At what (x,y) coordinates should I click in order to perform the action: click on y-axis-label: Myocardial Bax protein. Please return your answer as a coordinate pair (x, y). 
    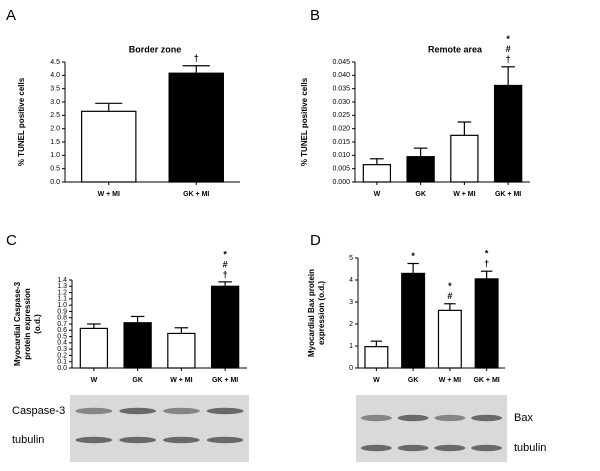
    Looking at the image, I should click on (311, 313).